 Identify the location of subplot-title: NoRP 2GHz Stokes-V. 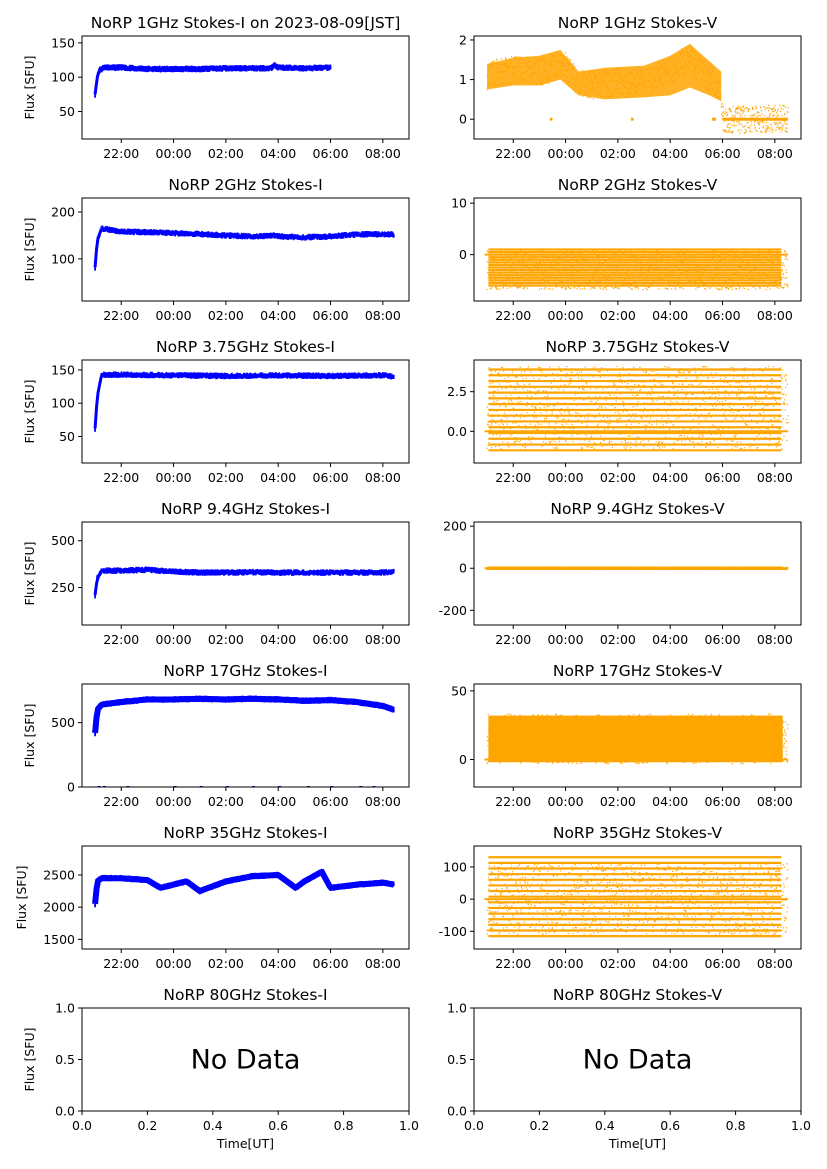
(638, 185).